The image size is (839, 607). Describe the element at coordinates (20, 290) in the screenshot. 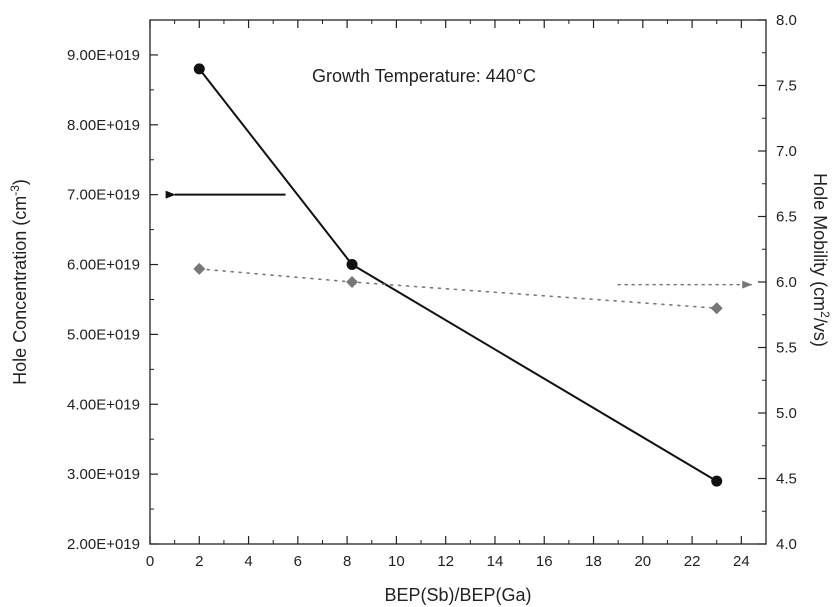

I see `left-axis-title-main: Hole Concentration (cm` at that location.